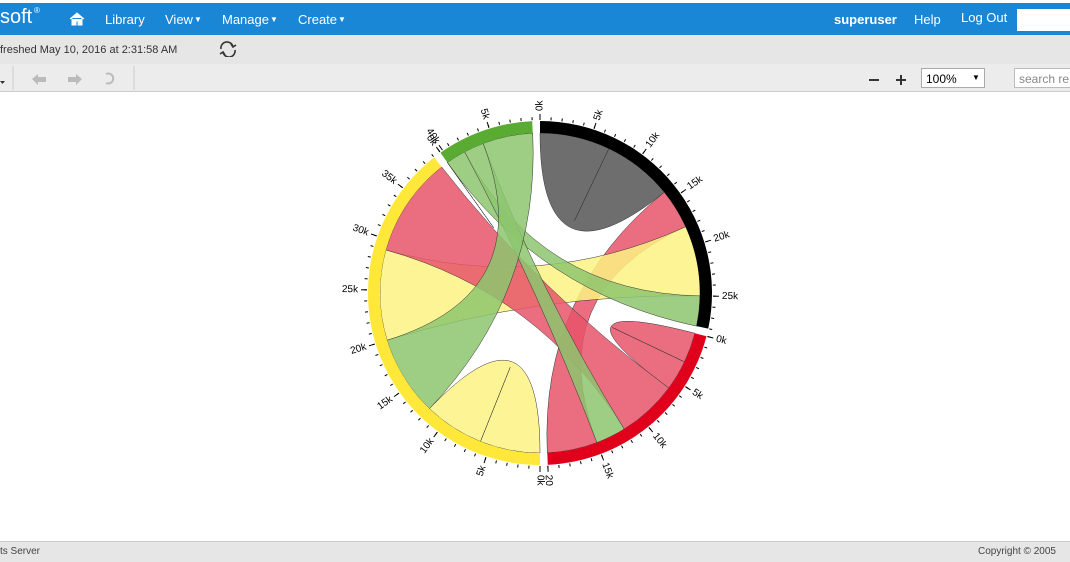 The width and height of the screenshot is (1070, 562). I want to click on search-input: search re, so click(1042, 78).